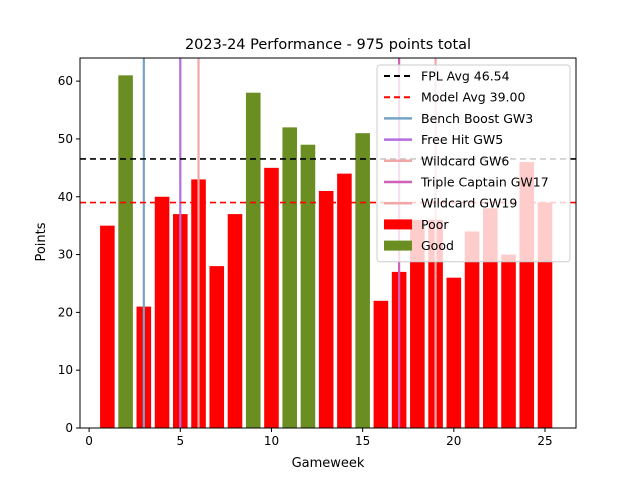  Describe the element at coordinates (65, 370) in the screenshot. I see `y-tick-label-10: 10` at that location.